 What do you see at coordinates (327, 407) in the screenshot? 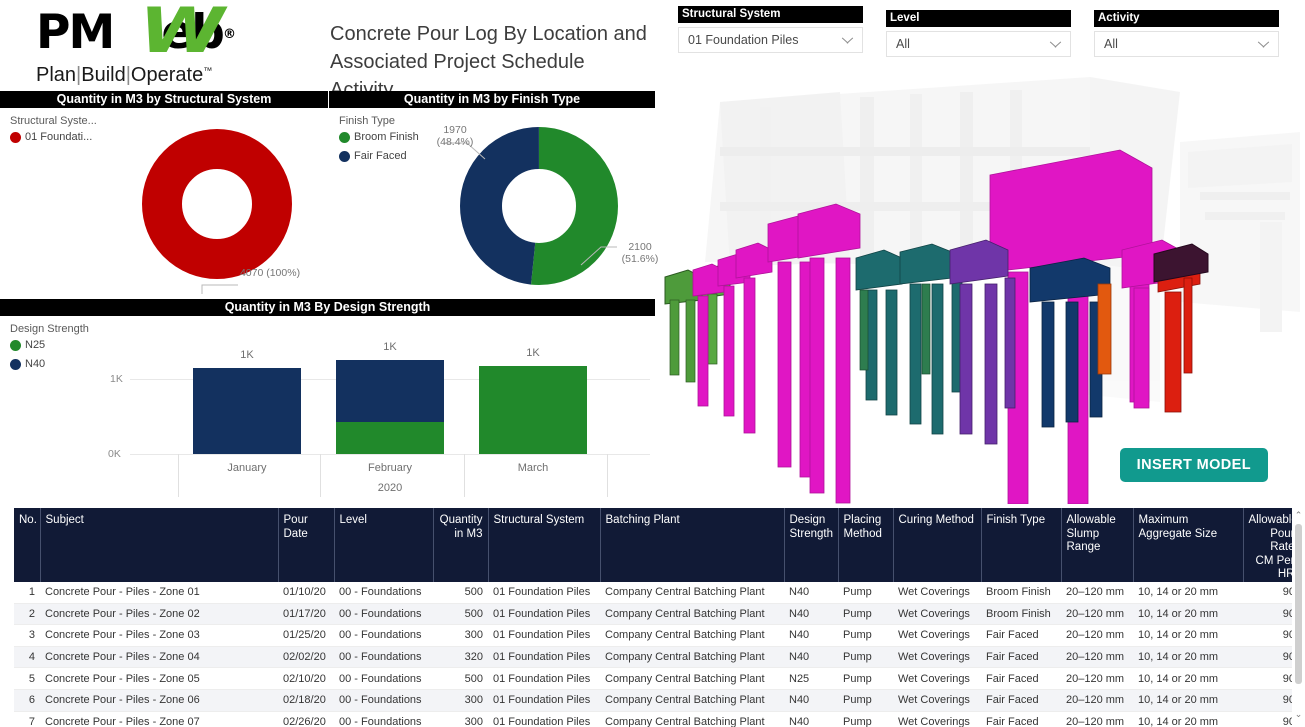
I see `bar-chart-plot-area: Design Strength N25 N40 1K 0K 1K January` at bounding box center [327, 407].